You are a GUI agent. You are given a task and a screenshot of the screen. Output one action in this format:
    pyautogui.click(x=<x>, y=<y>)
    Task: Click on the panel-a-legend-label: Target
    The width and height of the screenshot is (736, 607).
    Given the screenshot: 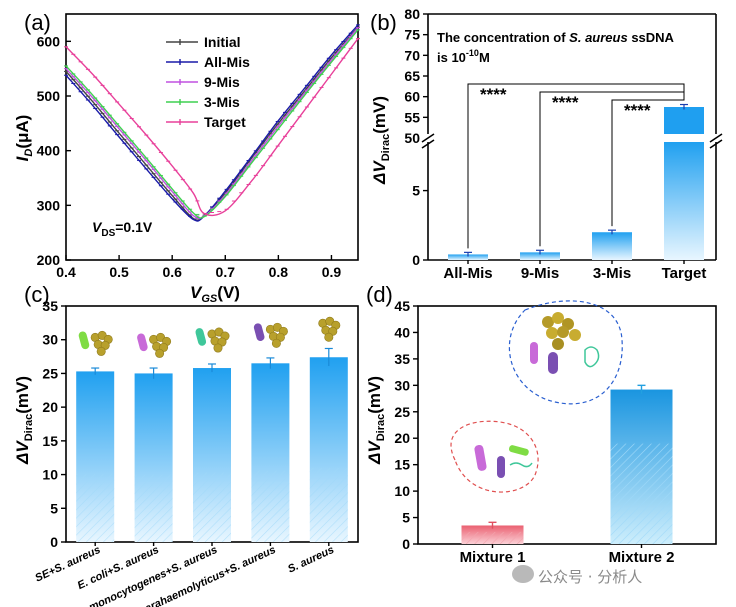 What is the action you would take?
    pyautogui.click(x=225, y=122)
    